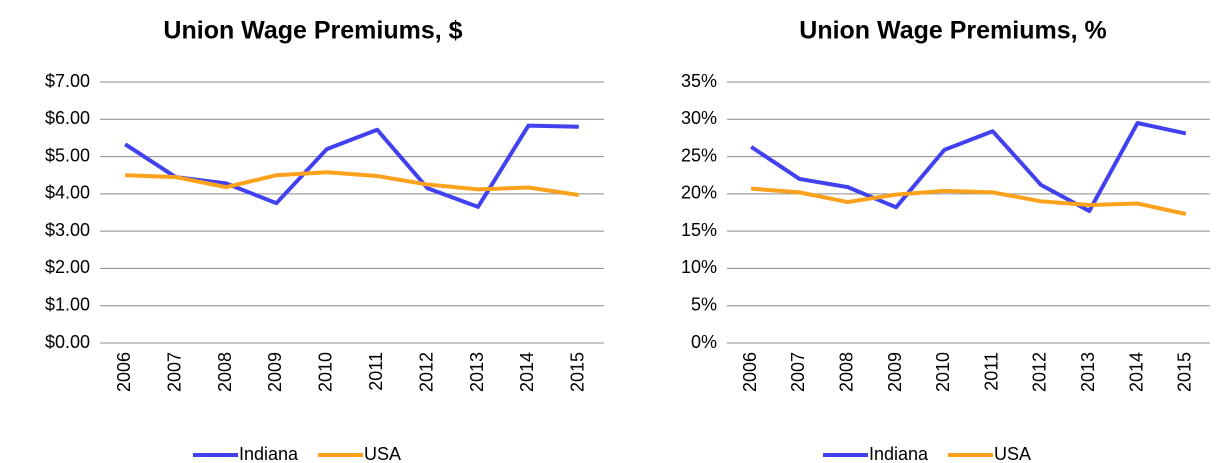  I want to click on y-tick-label: 0%, so click(704, 342).